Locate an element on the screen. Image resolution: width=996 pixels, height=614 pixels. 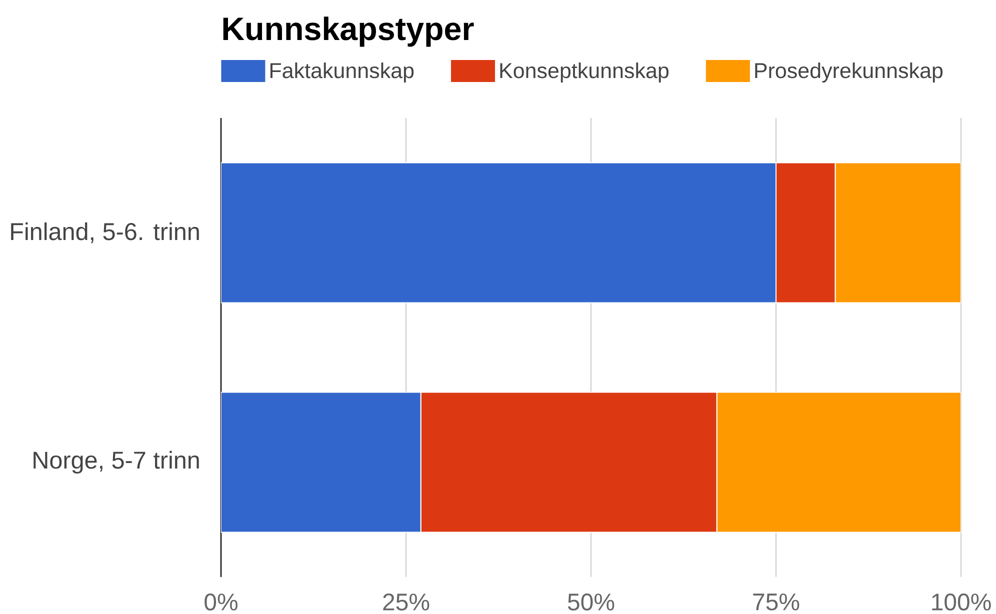
chart-title: Kunnskapstyper is located at coordinates (348, 31).